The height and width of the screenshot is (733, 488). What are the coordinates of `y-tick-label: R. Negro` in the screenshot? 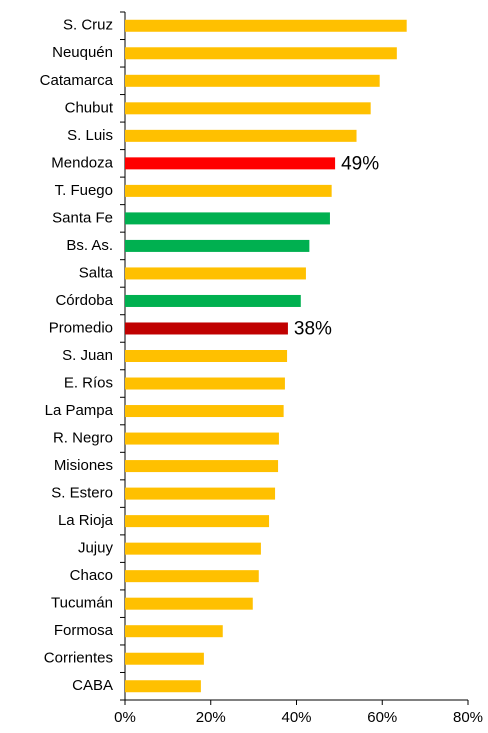 It's located at (83, 438).